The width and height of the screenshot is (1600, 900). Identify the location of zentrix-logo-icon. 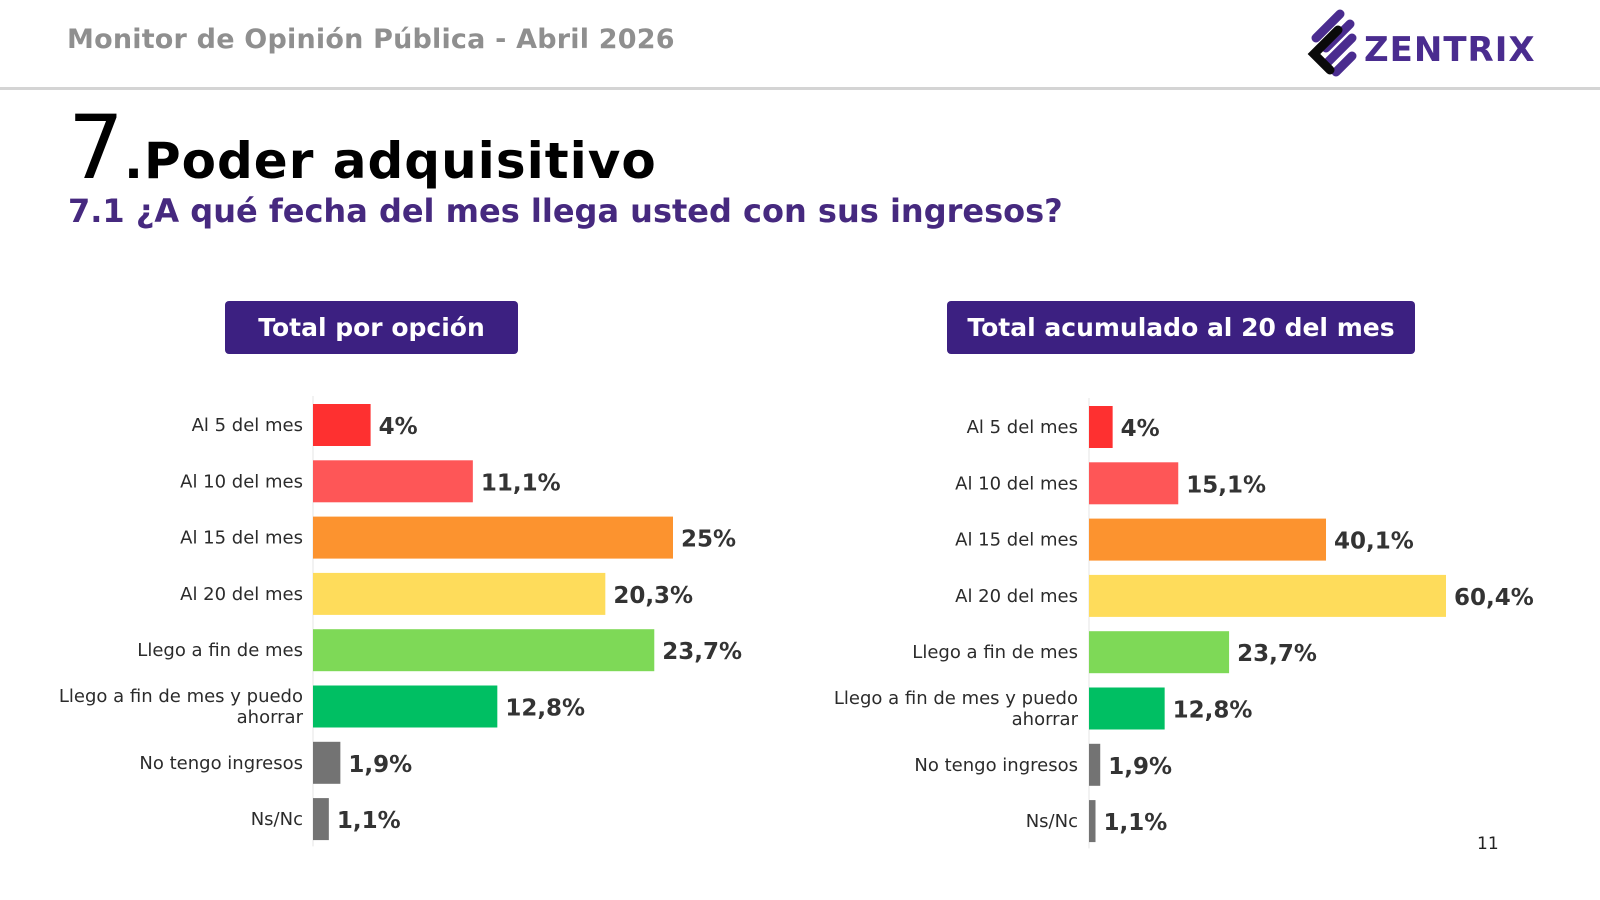
(1332, 43).